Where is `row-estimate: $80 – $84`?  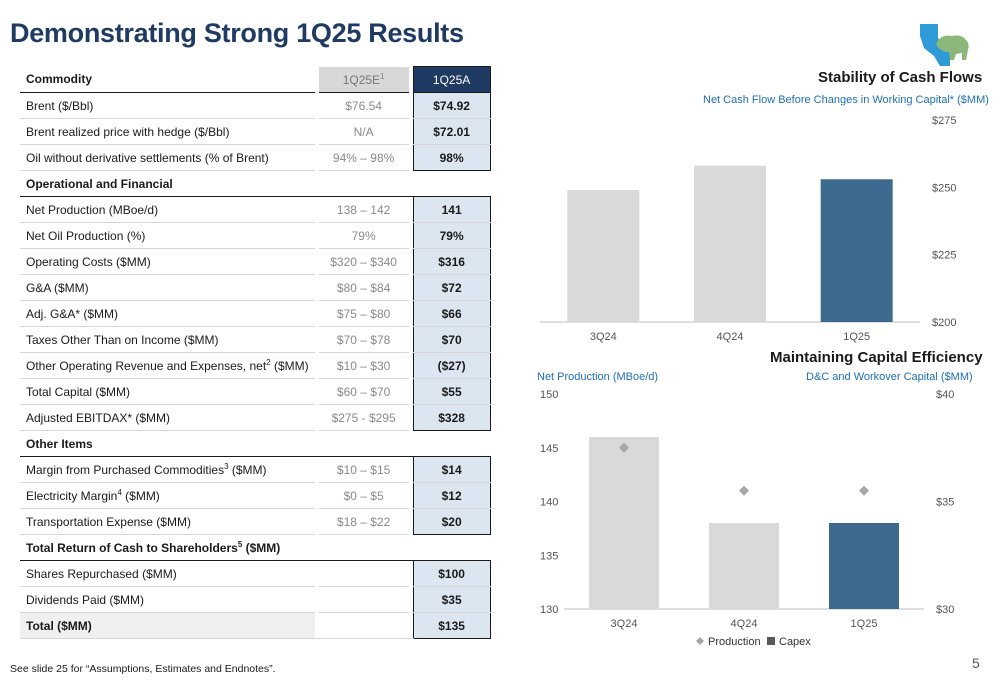 row-estimate: $80 – $84 is located at coordinates (363, 287).